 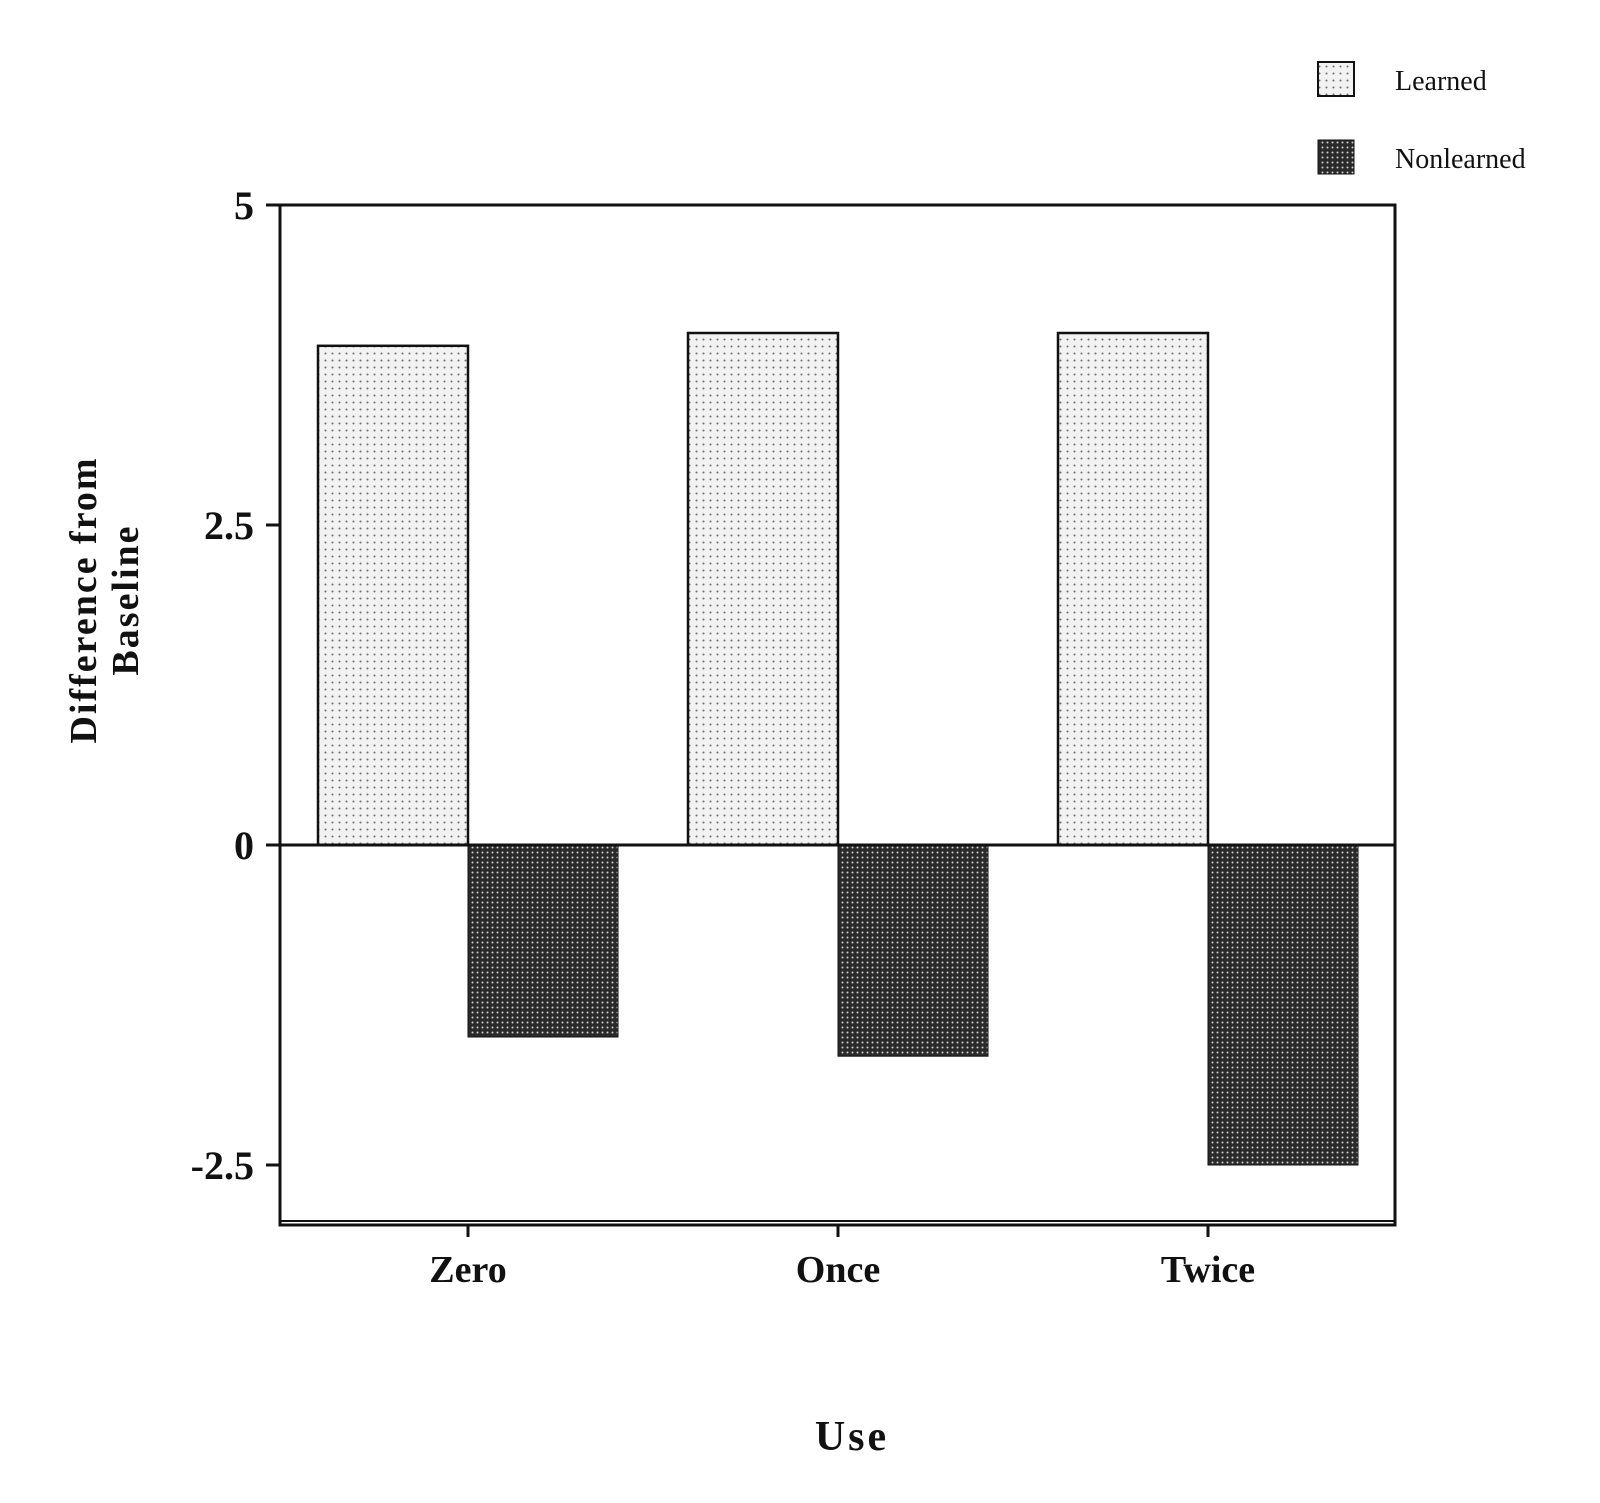 I want to click on y-tick-label: 0, so click(x=244, y=845).